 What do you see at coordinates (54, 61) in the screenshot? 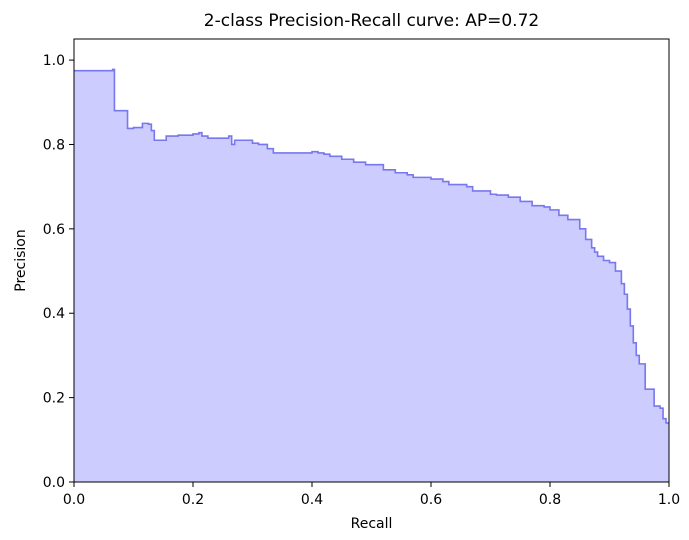
I see `y-tick-label: 1.0` at bounding box center [54, 61].